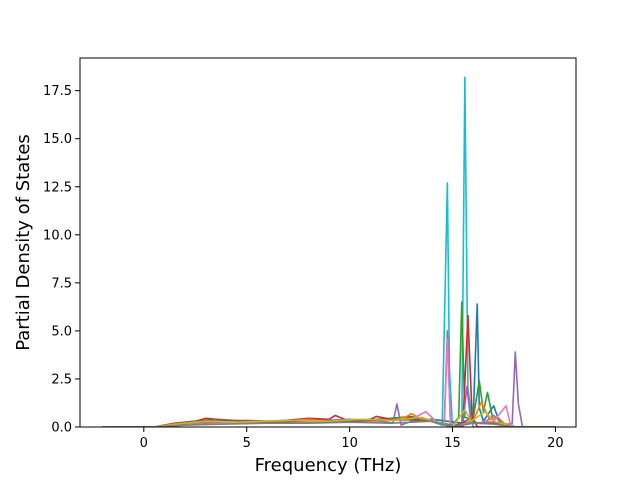 Image resolution: width=640 pixels, height=485 pixels. I want to click on x-axis-ticks: 0 5 10 15 20, so click(352, 439).